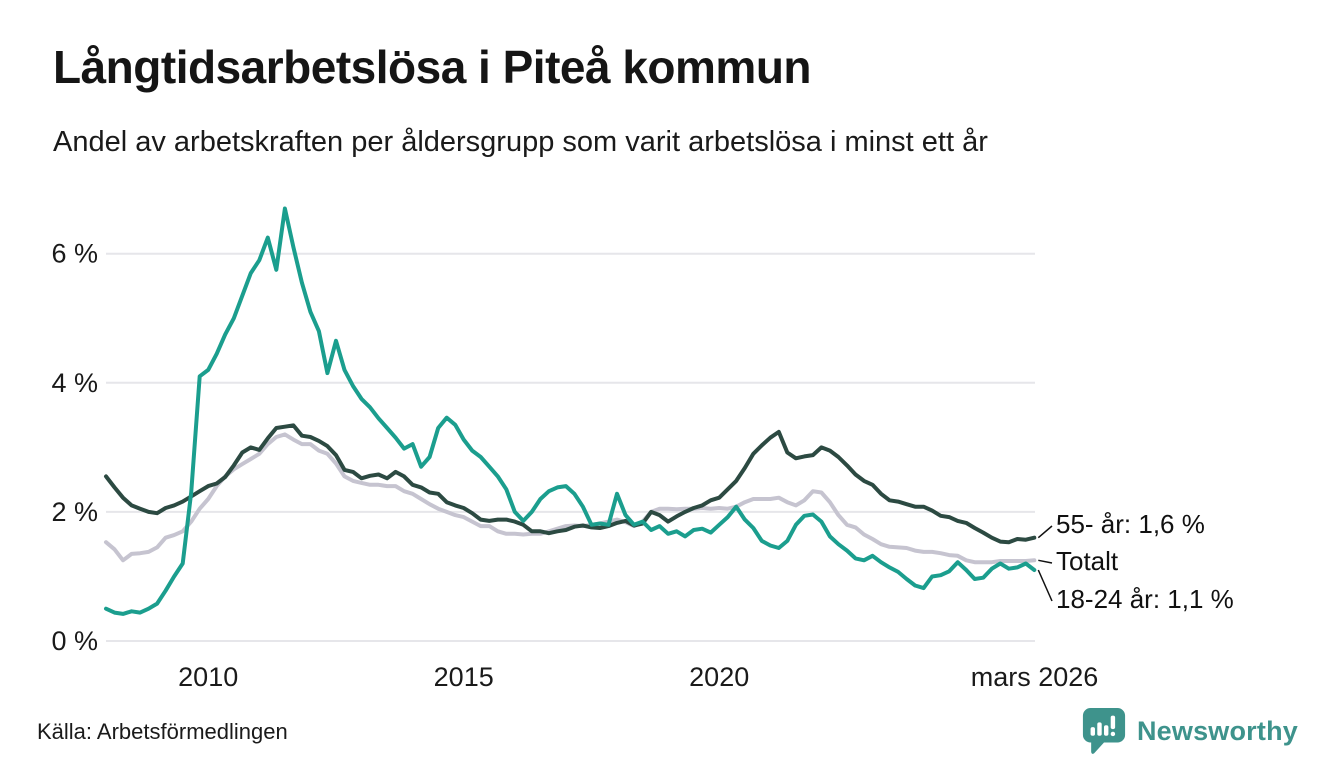 The image size is (1340, 780). Describe the element at coordinates (74, 512) in the screenshot. I see `svg-text: 2 %` at that location.